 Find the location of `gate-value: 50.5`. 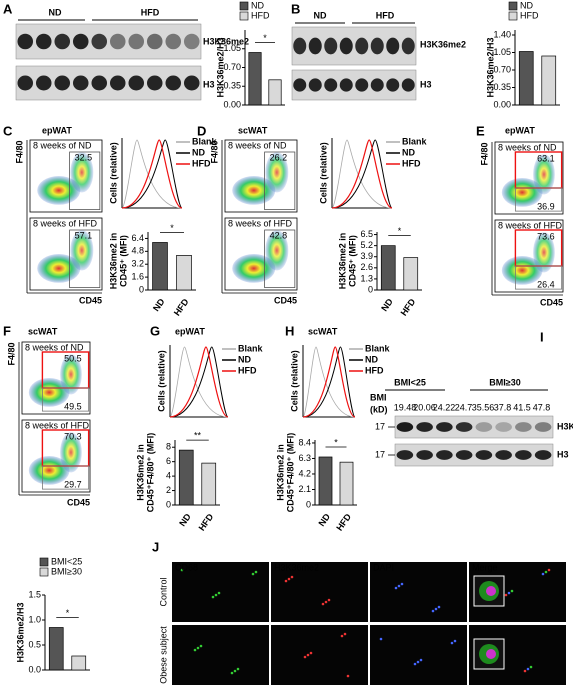

gate-value: 50.5 is located at coordinates (73, 358).